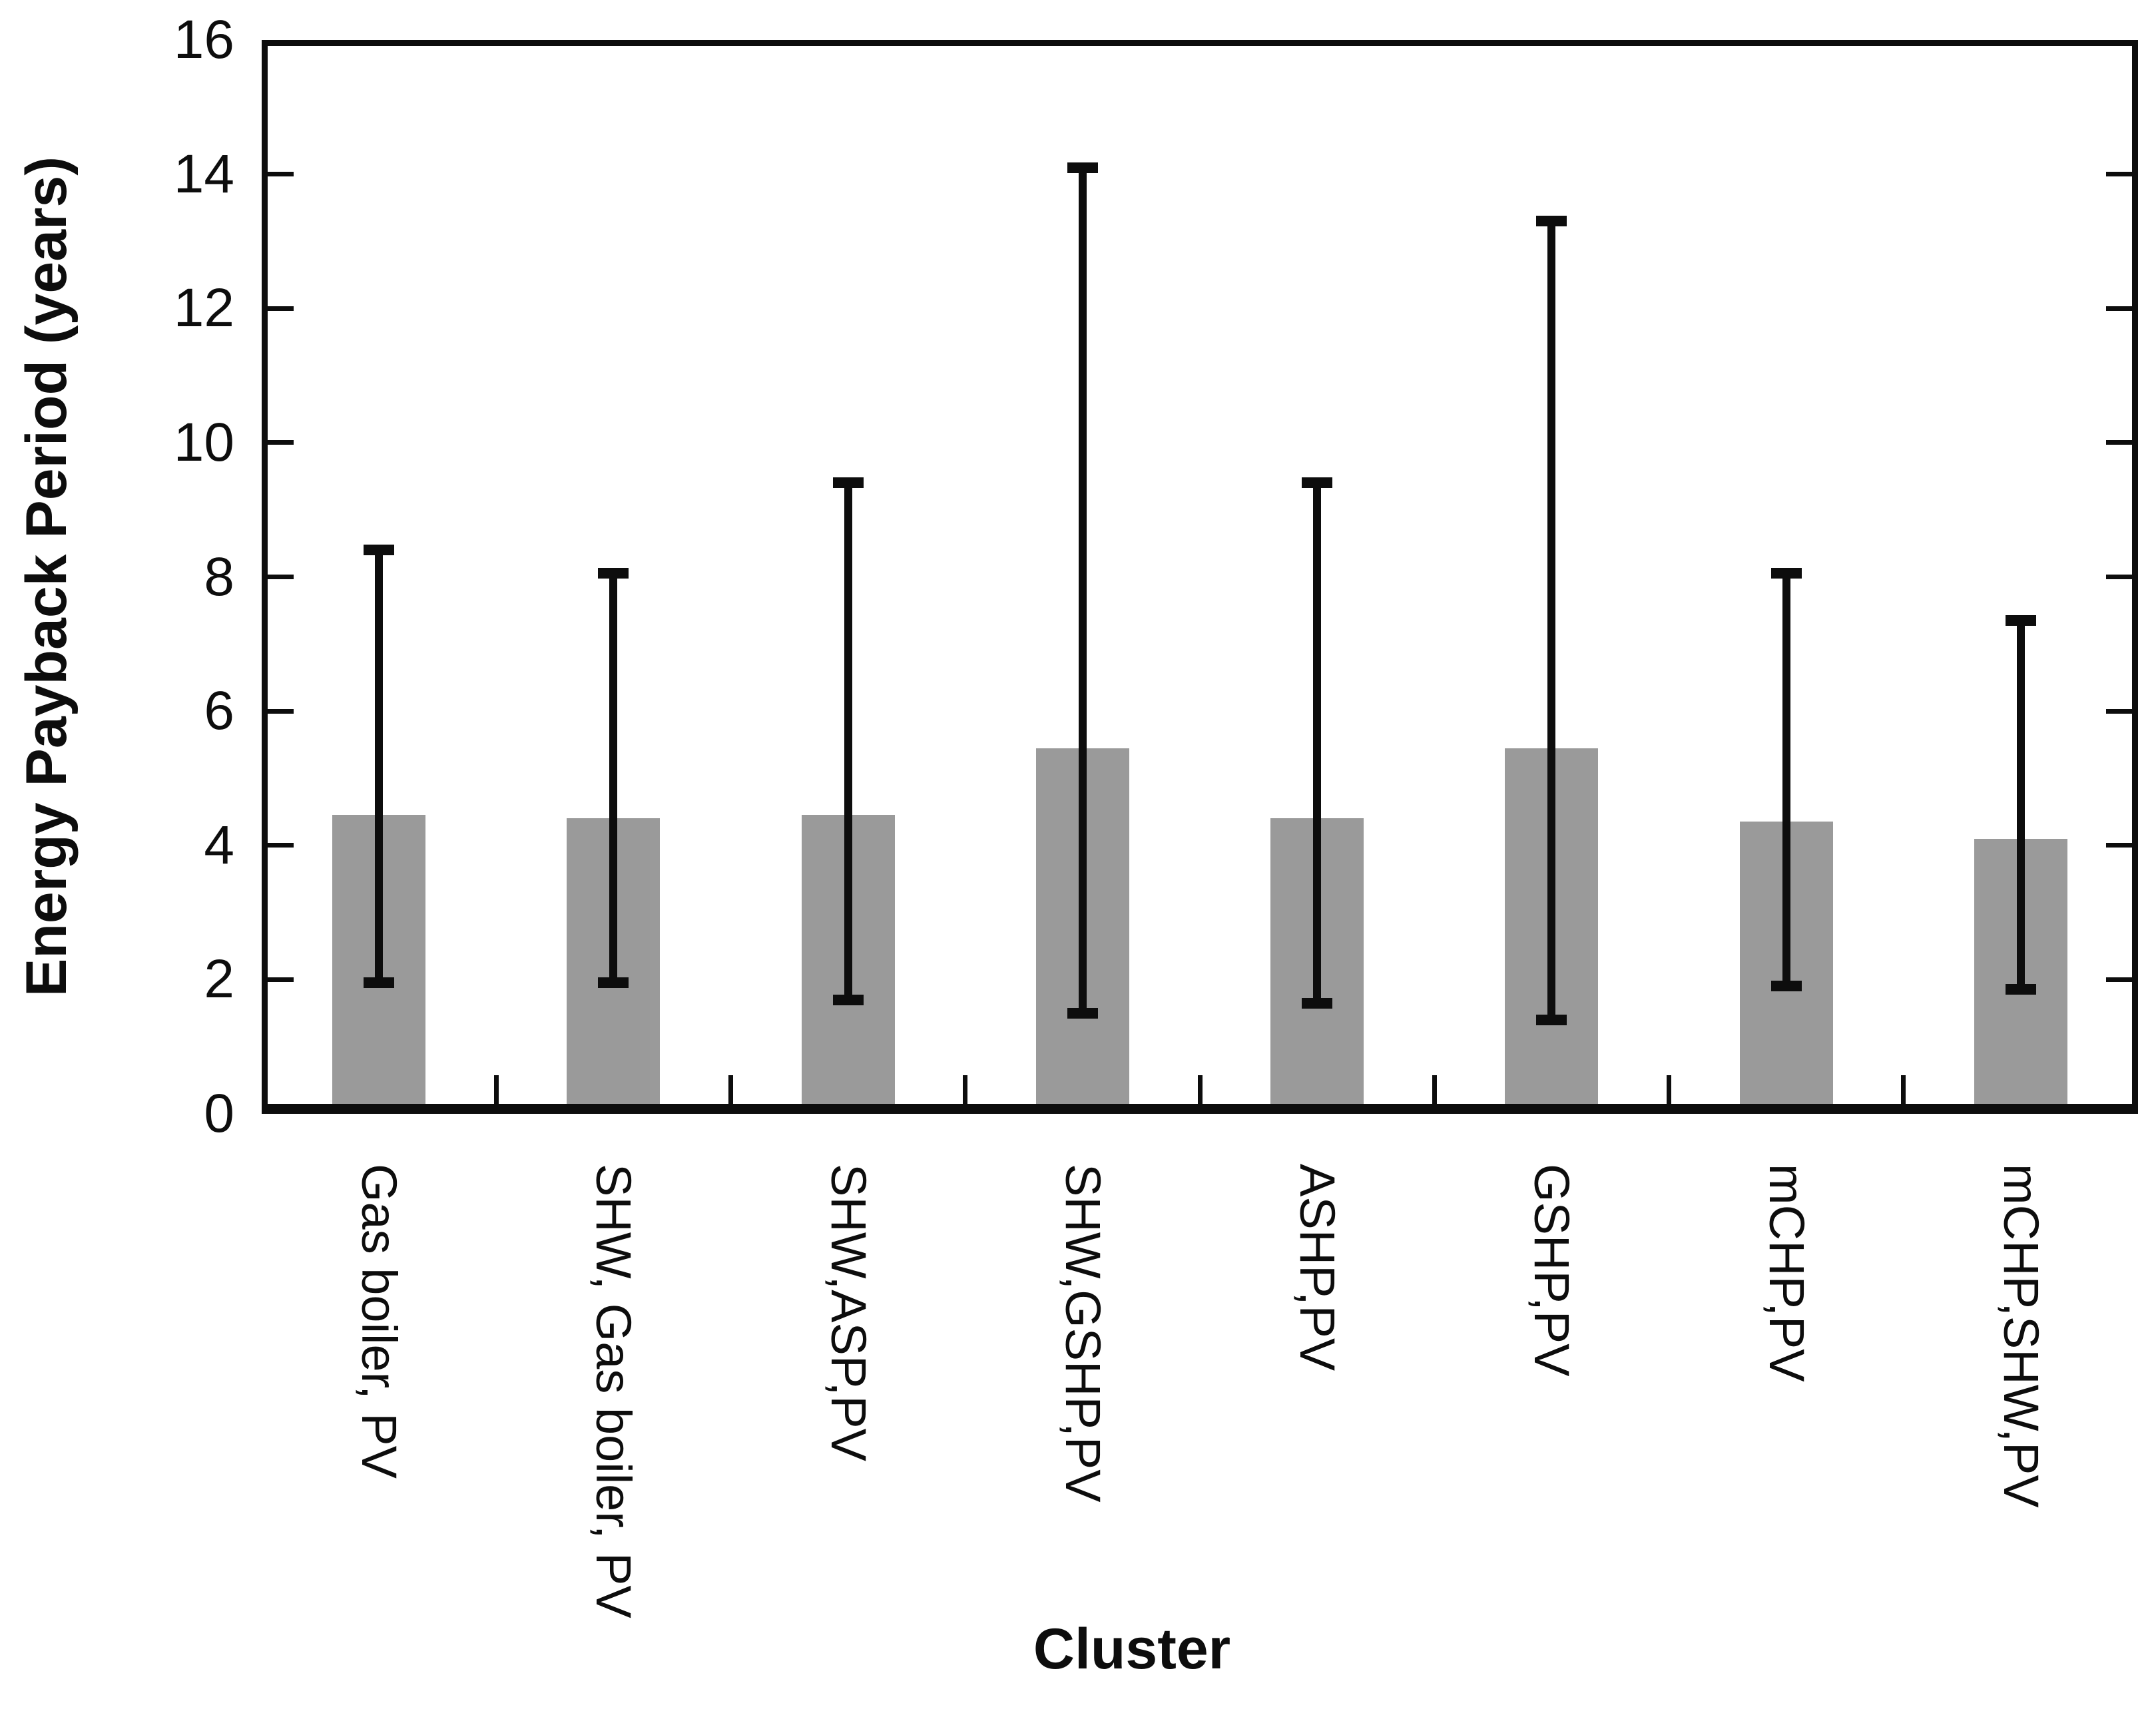 This screenshot has width=2156, height=1717. Describe the element at coordinates (203, 173) in the screenshot. I see `y-tick-label: 14` at that location.